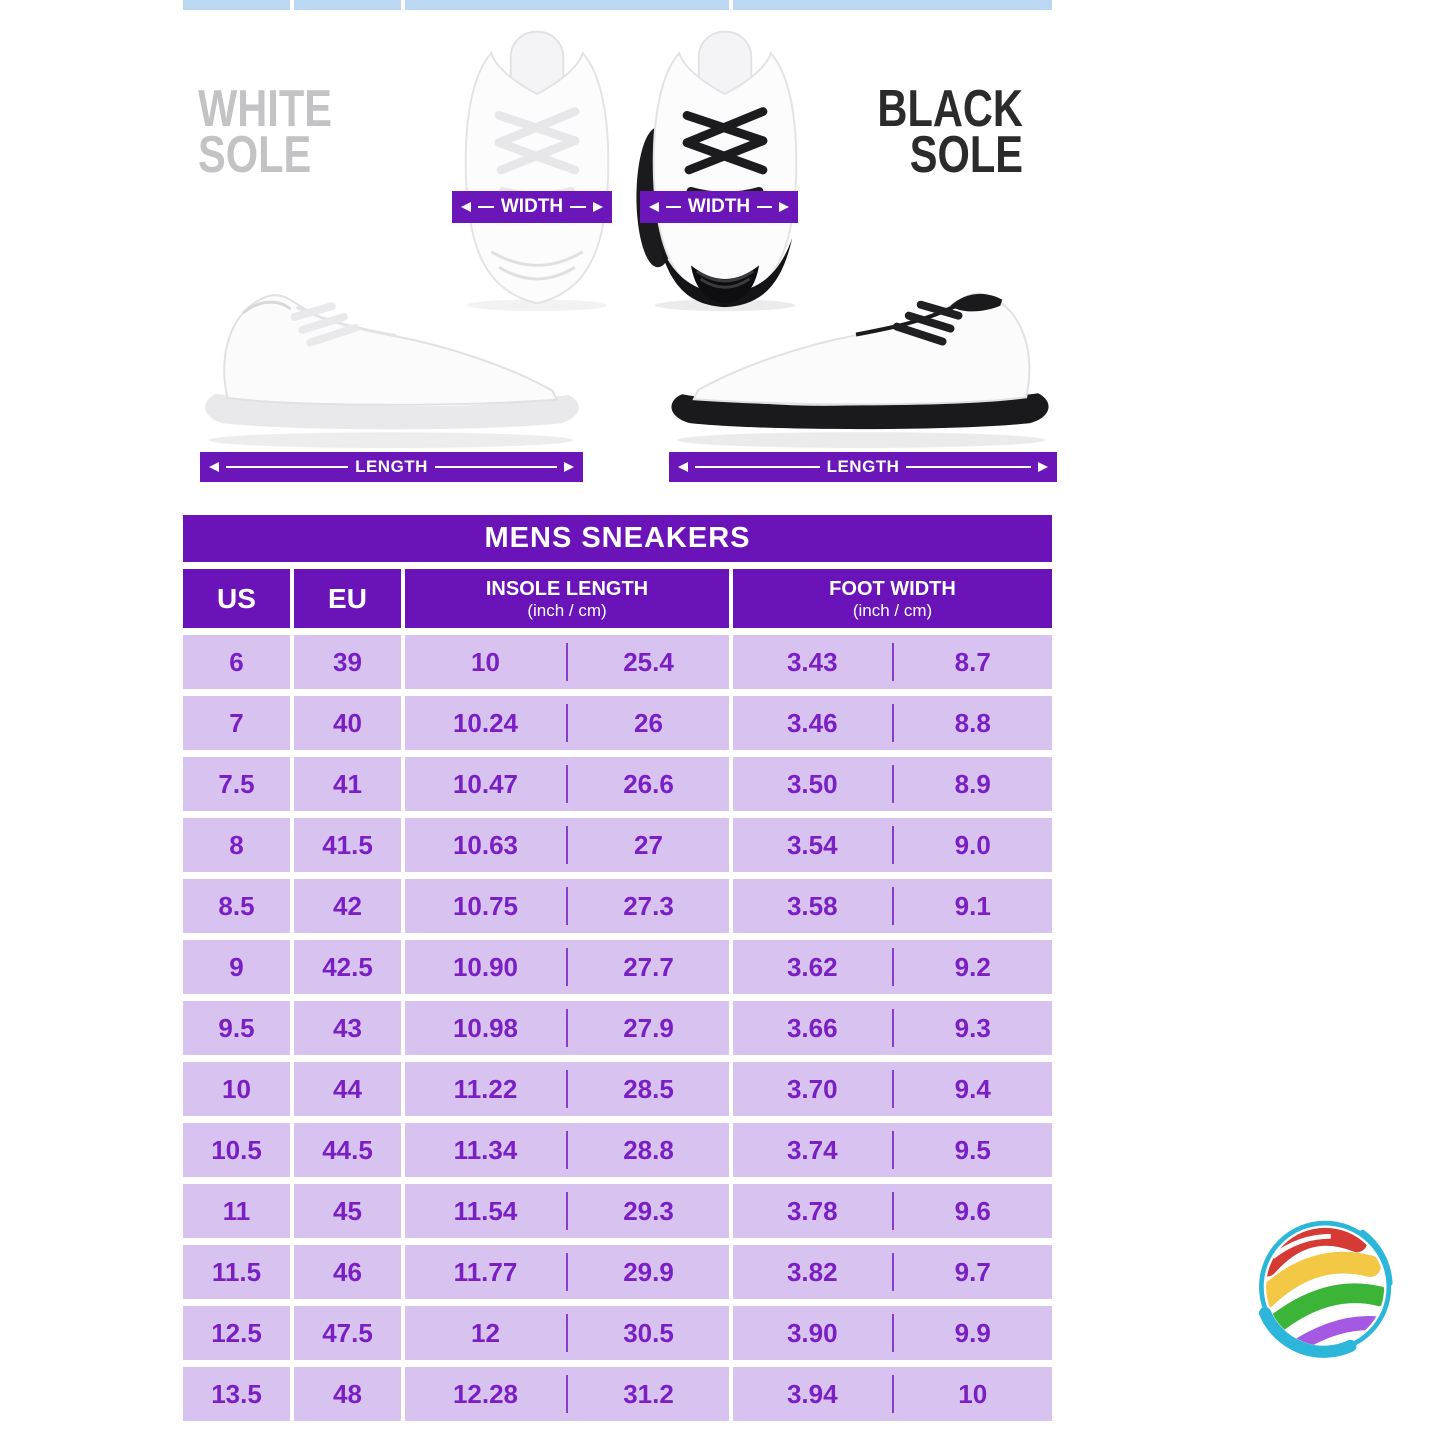 The image size is (1440, 1440). What do you see at coordinates (617, 906) in the screenshot?
I see `table-row: 8.5 42 10.75 27.3 3.58 9.1` at bounding box center [617, 906].